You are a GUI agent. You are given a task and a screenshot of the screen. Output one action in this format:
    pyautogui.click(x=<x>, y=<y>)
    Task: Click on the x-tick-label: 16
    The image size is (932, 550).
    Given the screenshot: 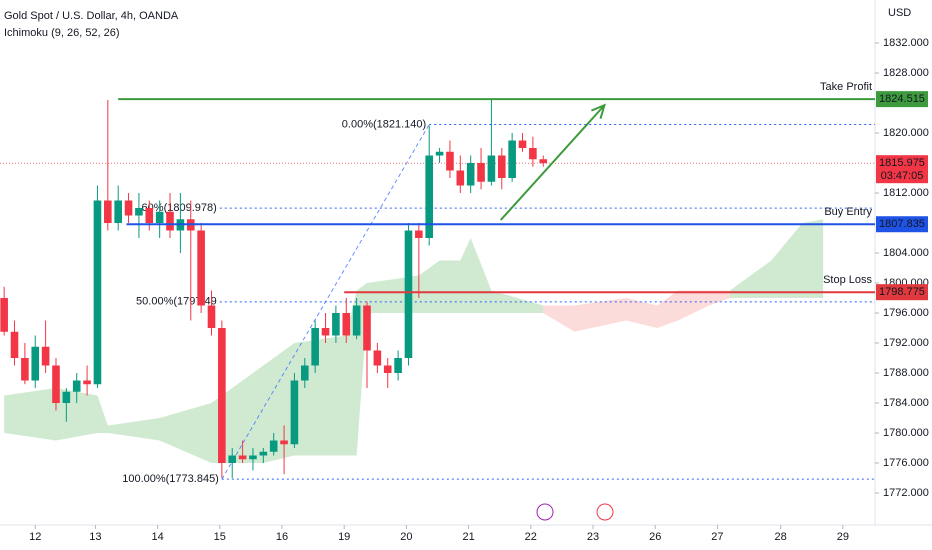 What is the action you would take?
    pyautogui.click(x=282, y=537)
    